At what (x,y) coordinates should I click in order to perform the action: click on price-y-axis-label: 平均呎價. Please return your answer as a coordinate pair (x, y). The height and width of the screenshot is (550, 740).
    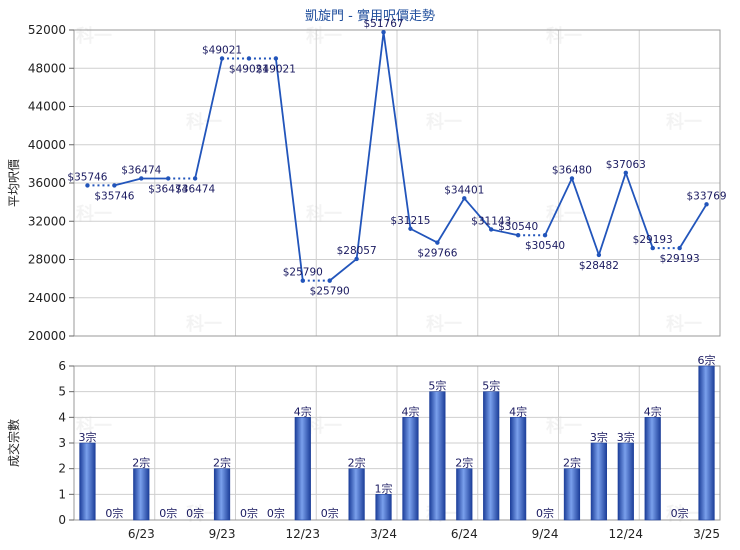
    Looking at the image, I should click on (14, 183).